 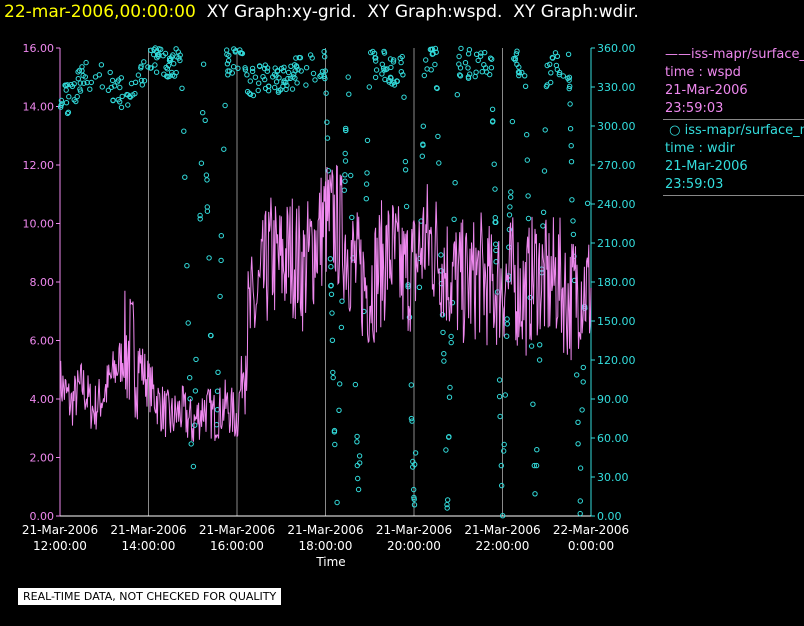 What do you see at coordinates (616, 126) in the screenshot?
I see `y-right-tick-label: 300.00` at bounding box center [616, 126].